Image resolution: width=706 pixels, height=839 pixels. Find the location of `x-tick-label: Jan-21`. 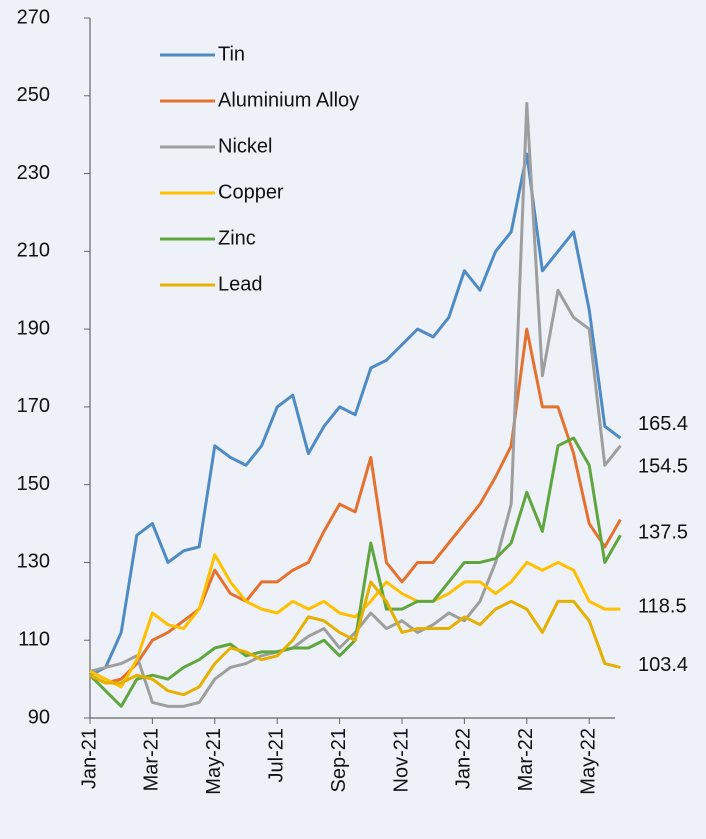

x-tick-label: Jan-21 is located at coordinates (89, 758).